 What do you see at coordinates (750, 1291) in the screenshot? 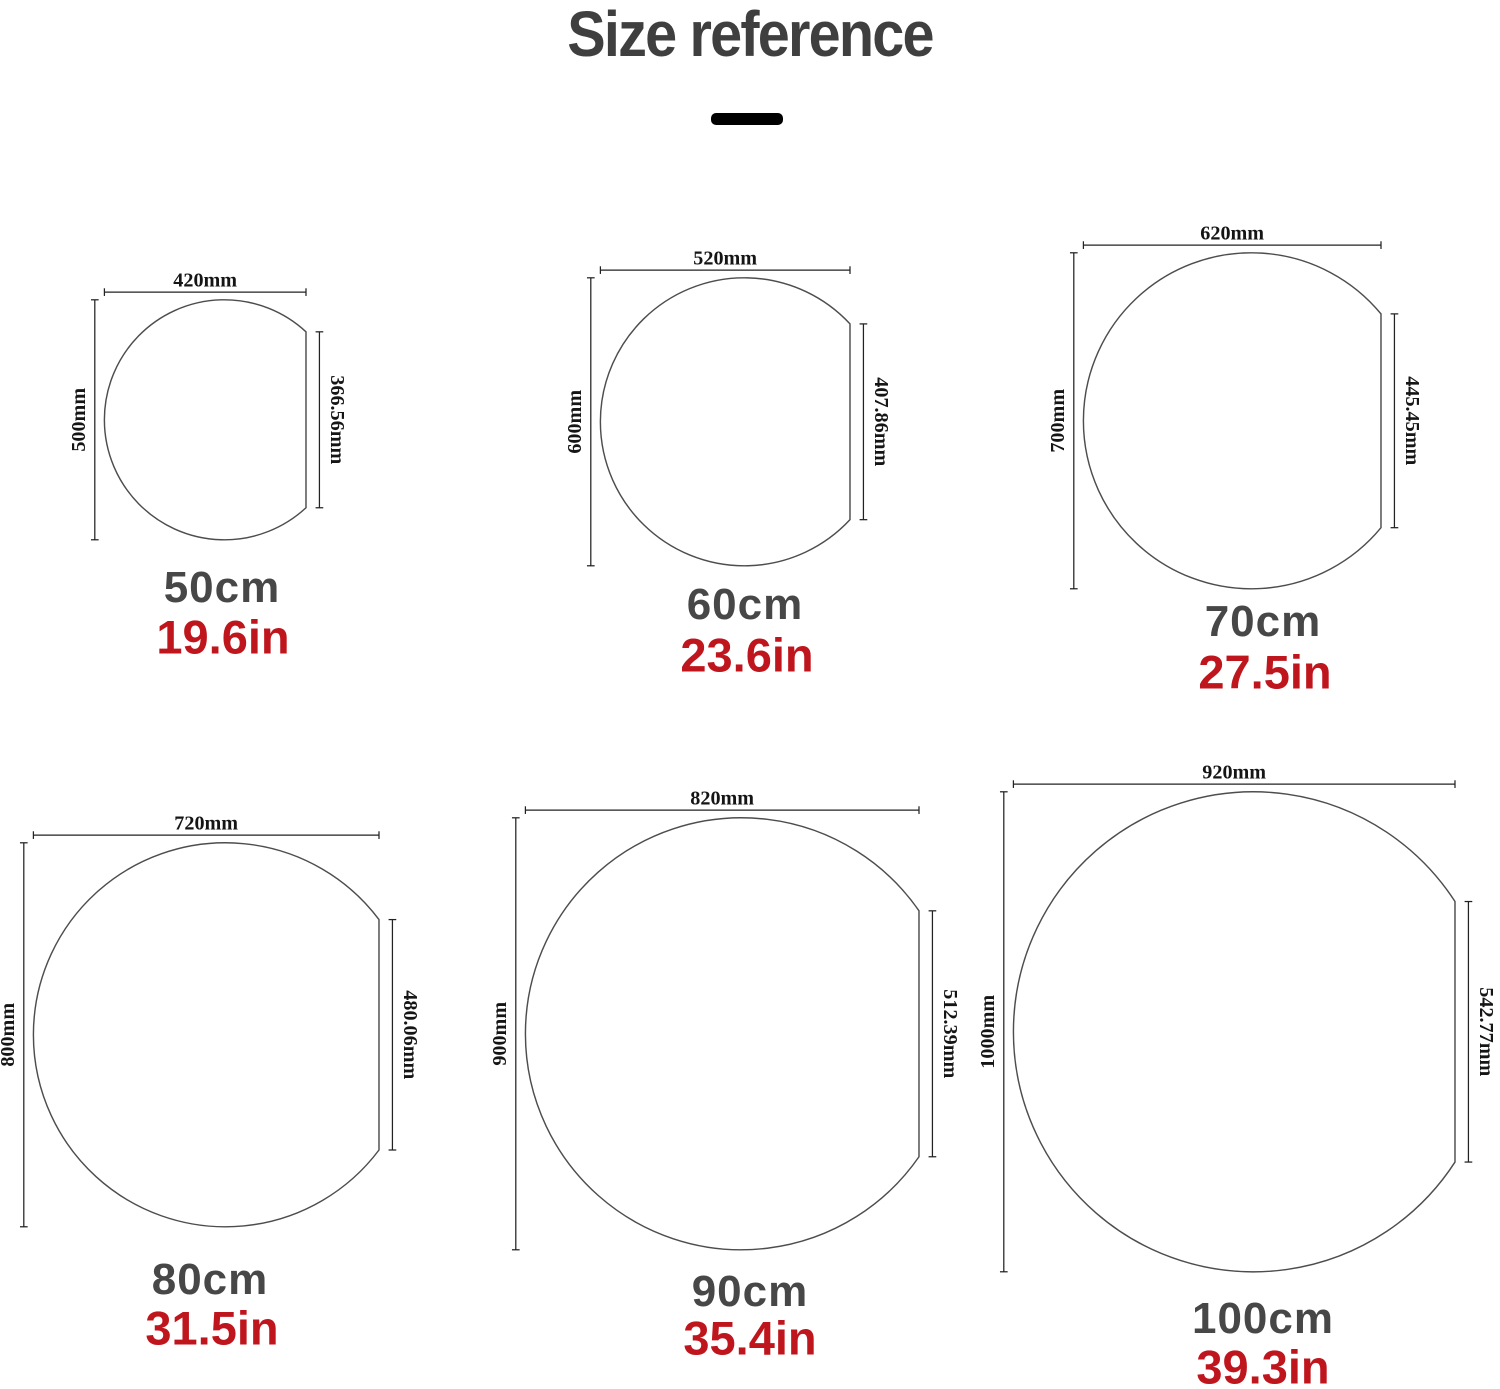
I see `size-label-cm: 90cm` at bounding box center [750, 1291].